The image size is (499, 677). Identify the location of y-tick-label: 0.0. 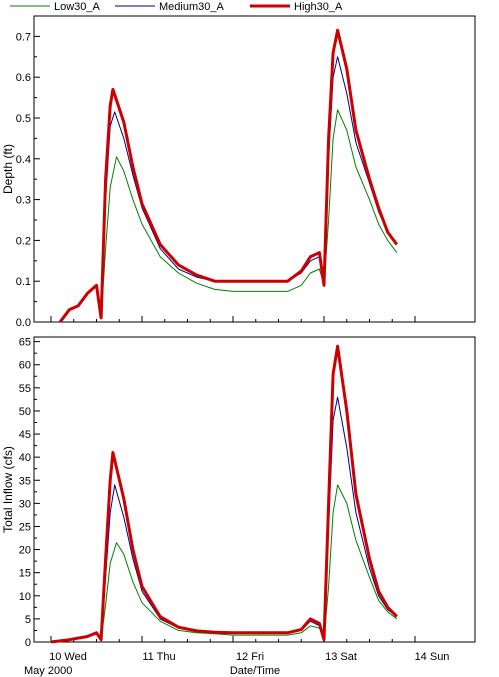
(23, 323).